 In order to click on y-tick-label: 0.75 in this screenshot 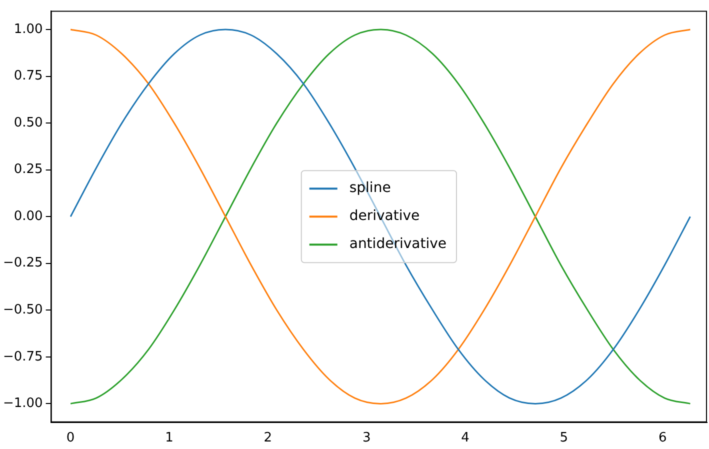, I will do `click(28, 76)`.